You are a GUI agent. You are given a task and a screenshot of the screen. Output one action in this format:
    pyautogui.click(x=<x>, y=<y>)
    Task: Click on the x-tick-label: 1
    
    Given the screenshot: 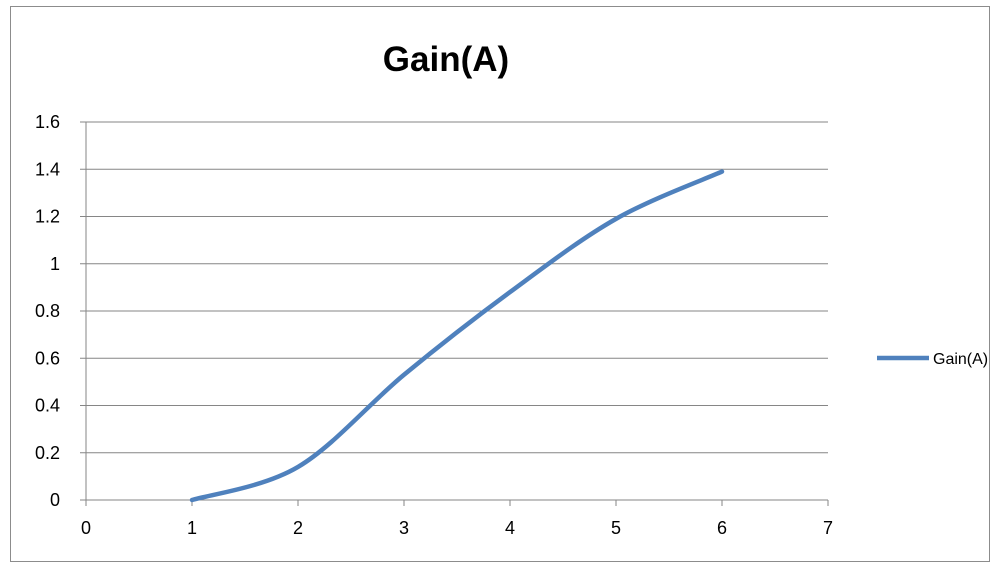 What is the action you would take?
    pyautogui.click(x=192, y=528)
    